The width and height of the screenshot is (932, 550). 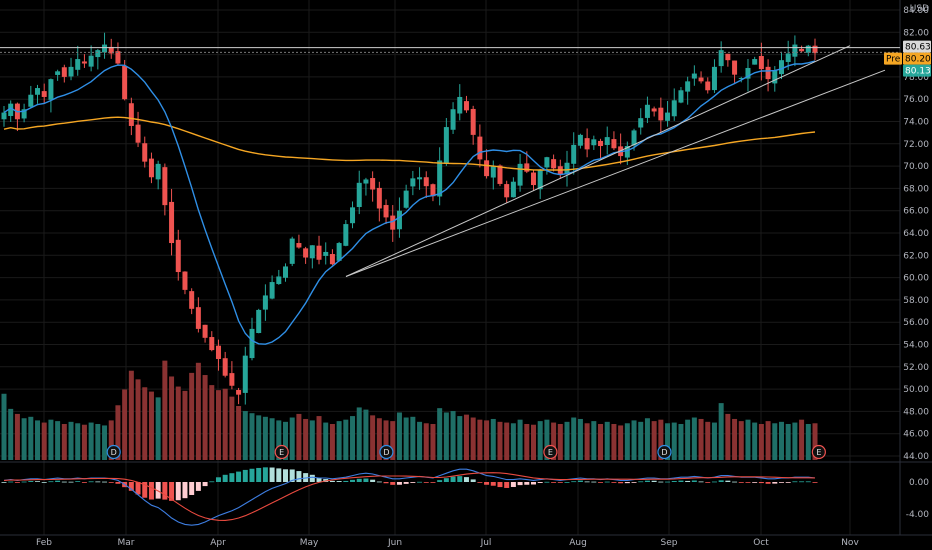 I want to click on price-tick-label: 78.00, so click(x=916, y=78).